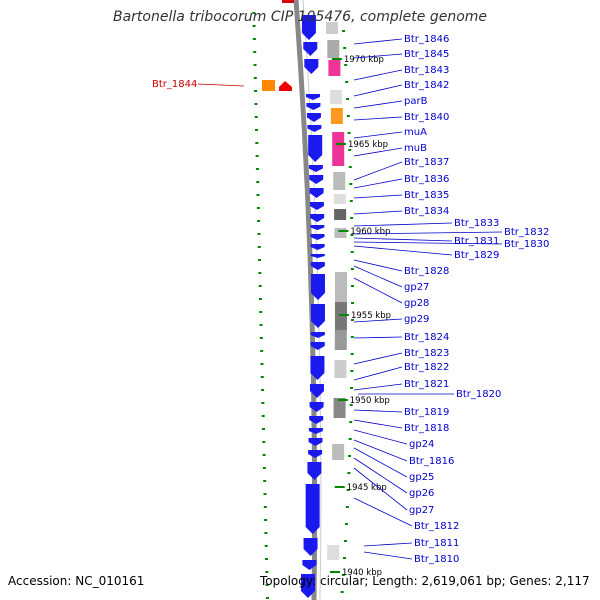 The image size is (600, 600). What do you see at coordinates (312, 300) in the screenshot?
I see `genome-ruler-inner-line` at bounding box center [312, 300].